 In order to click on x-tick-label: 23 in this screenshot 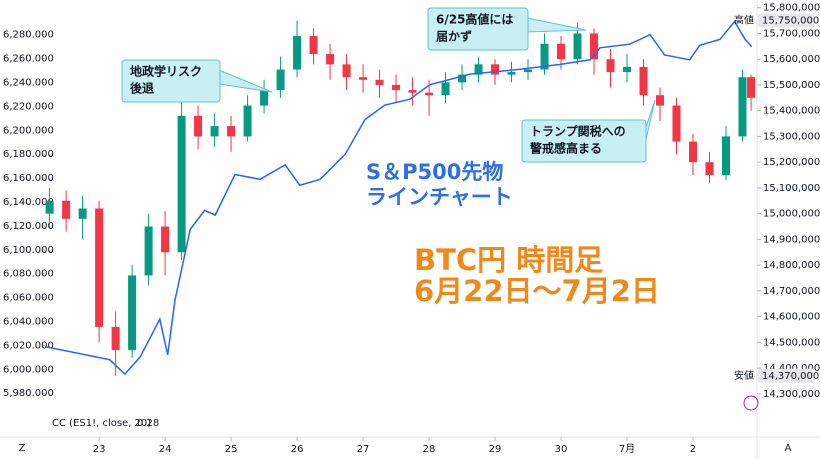, I will do `click(99, 449)`.